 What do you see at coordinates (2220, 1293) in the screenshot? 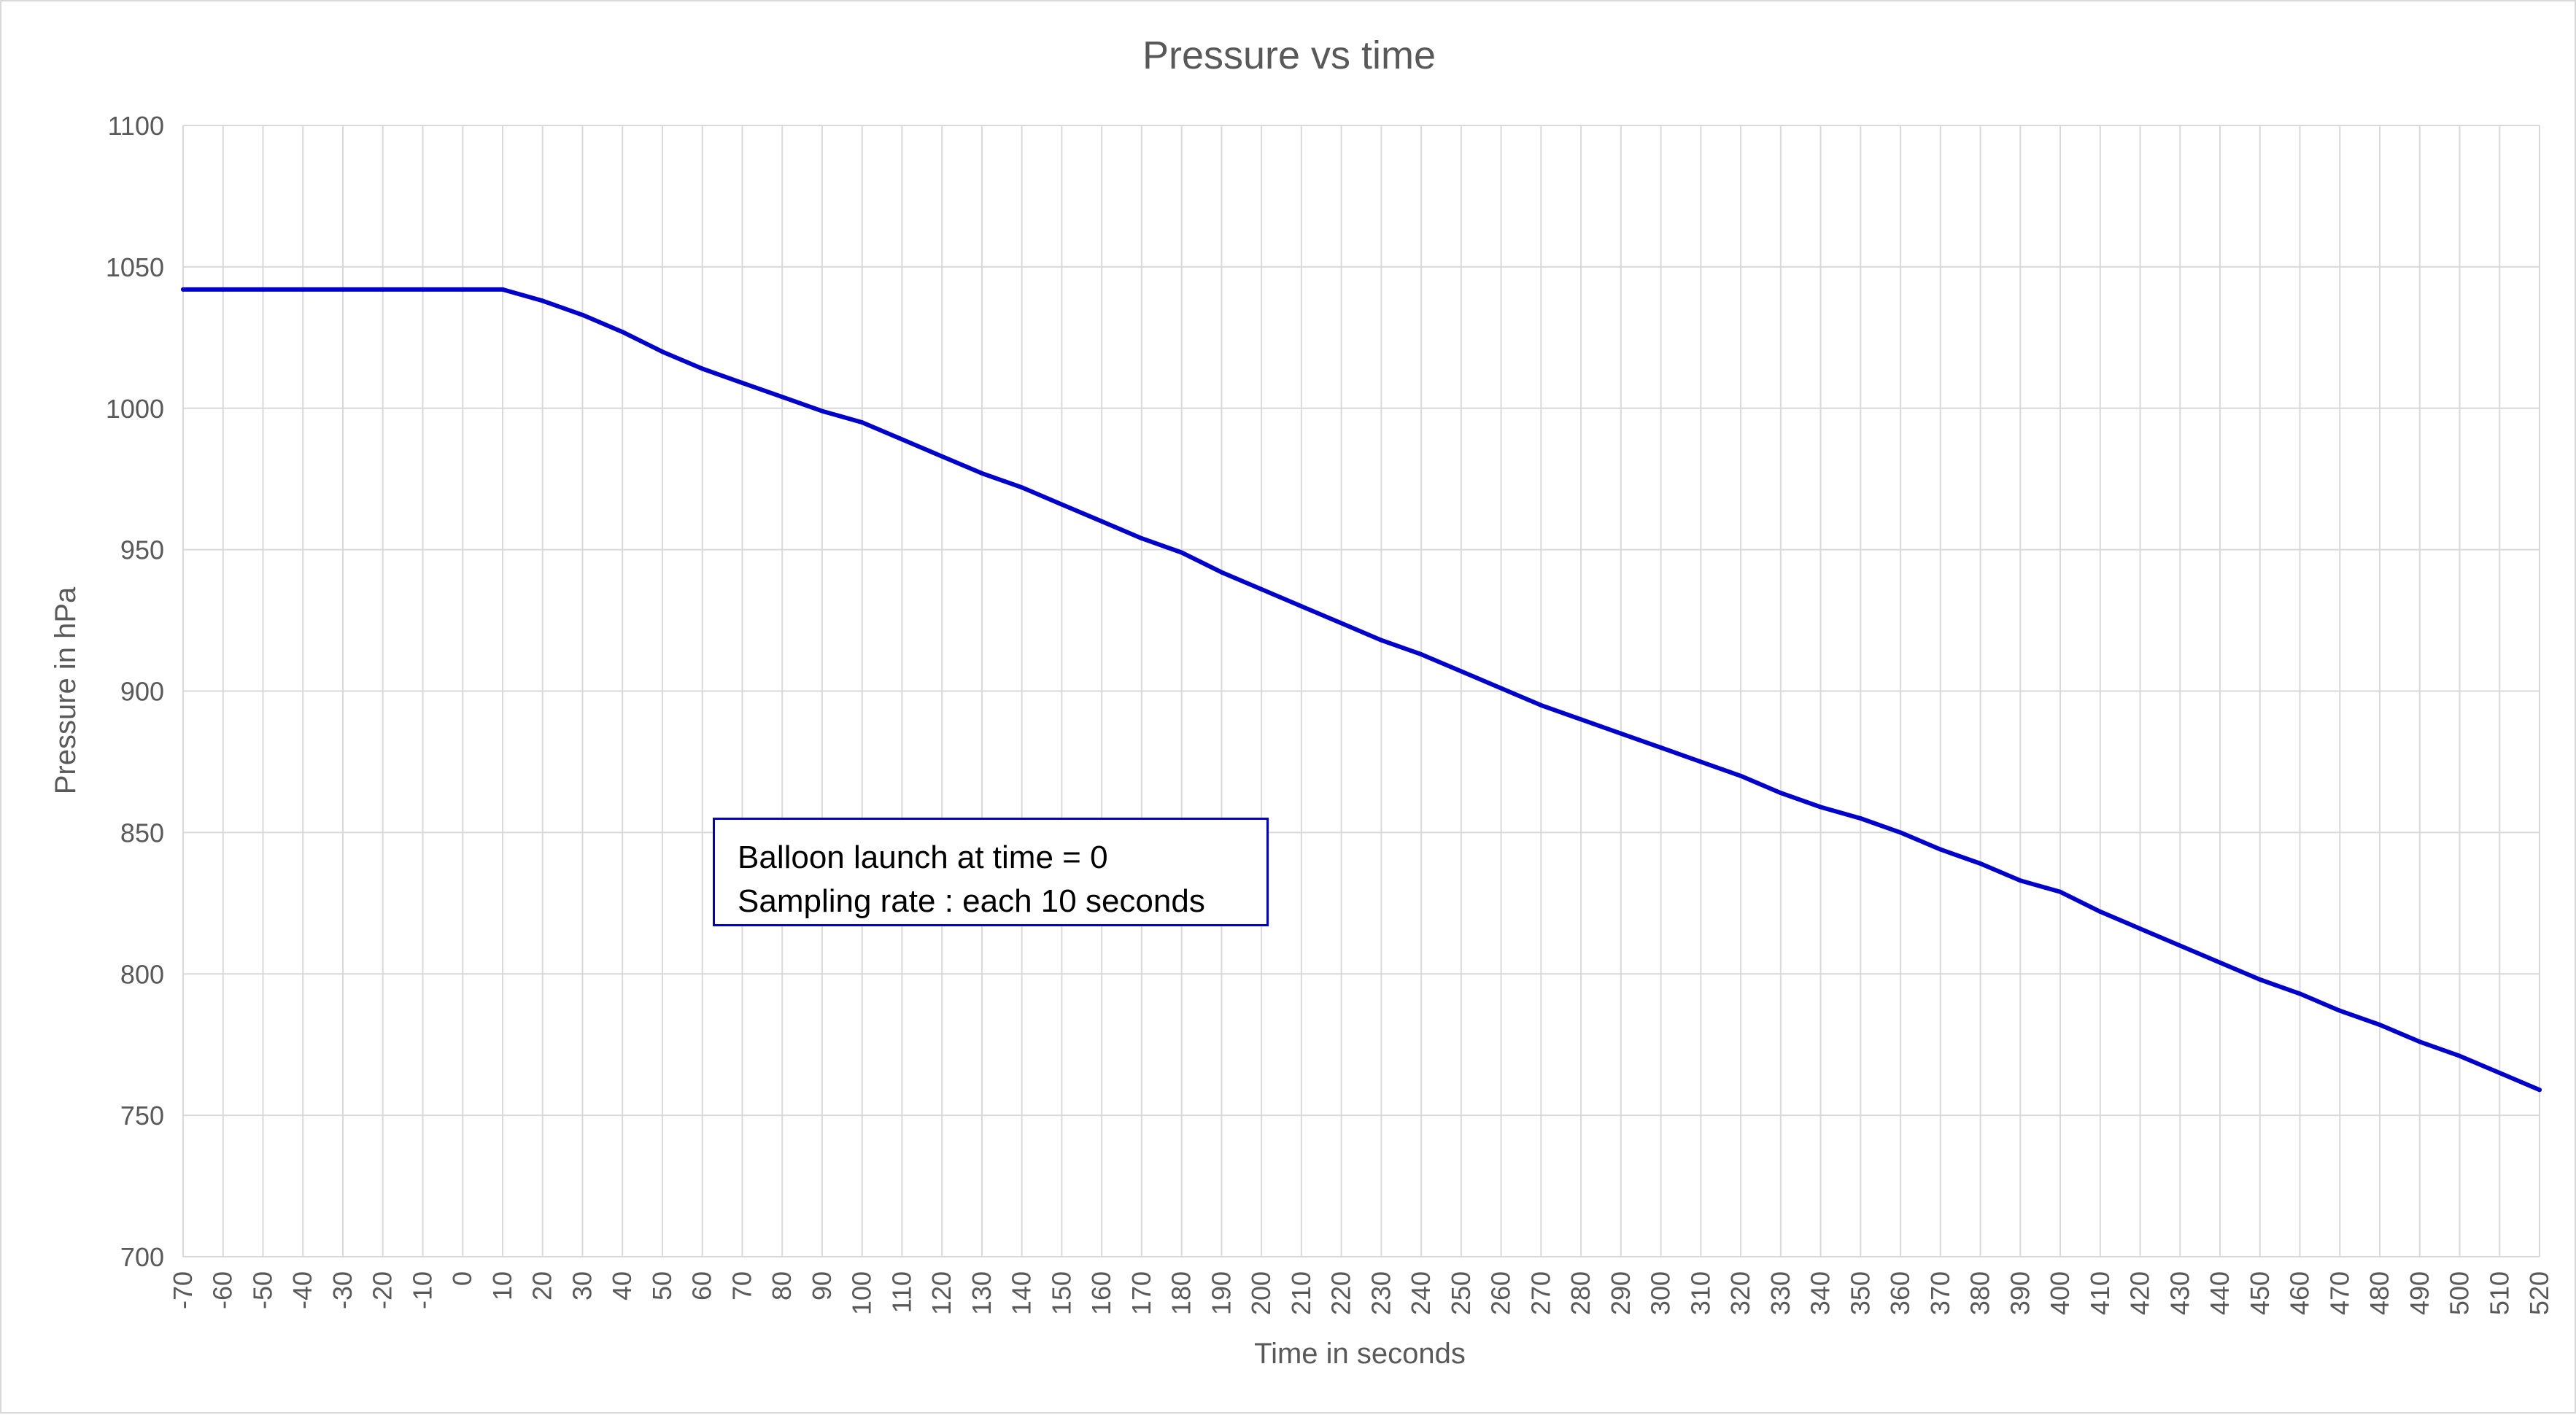
I see `x-tick-label: 440` at bounding box center [2220, 1293].